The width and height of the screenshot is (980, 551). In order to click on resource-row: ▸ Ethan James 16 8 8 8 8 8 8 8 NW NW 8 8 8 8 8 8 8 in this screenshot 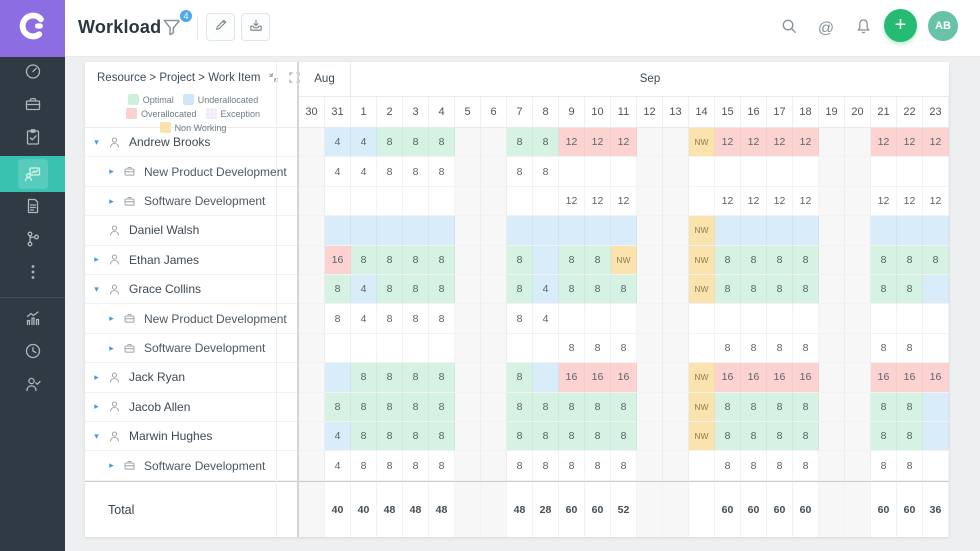, I will do `click(517, 260)`.